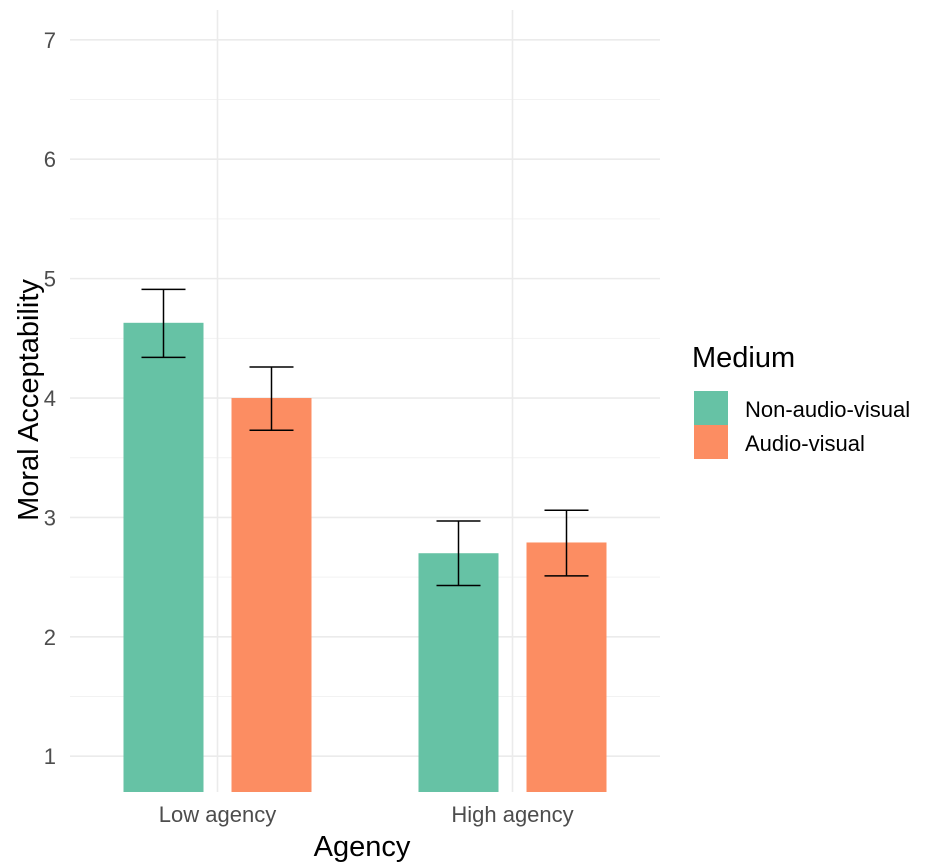 This screenshot has height=866, width=940. Describe the element at coordinates (743, 358) in the screenshot. I see `legend-title: Medium` at that location.